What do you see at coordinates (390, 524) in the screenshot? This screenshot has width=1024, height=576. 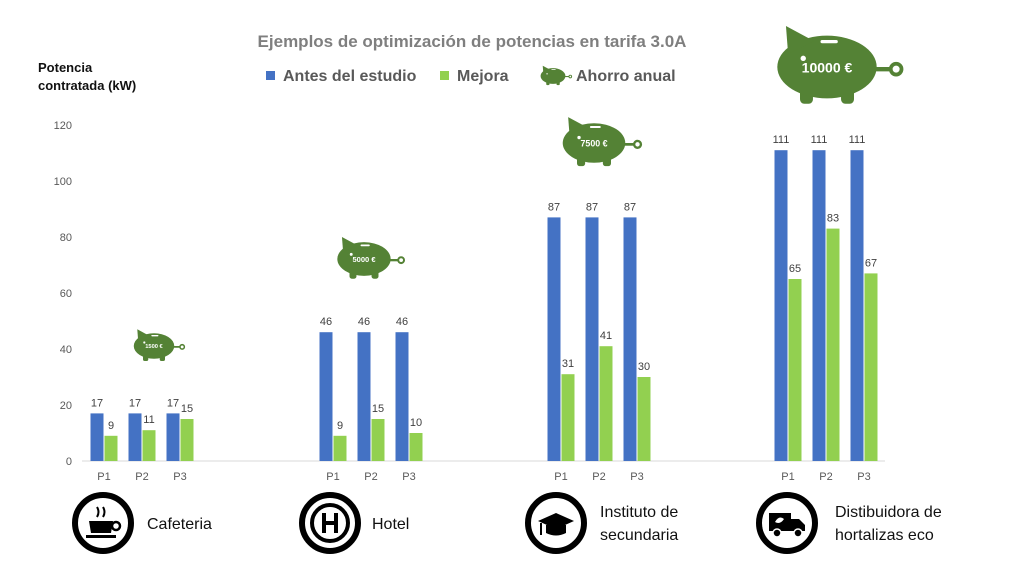 I see `client-name: Hotel` at bounding box center [390, 524].